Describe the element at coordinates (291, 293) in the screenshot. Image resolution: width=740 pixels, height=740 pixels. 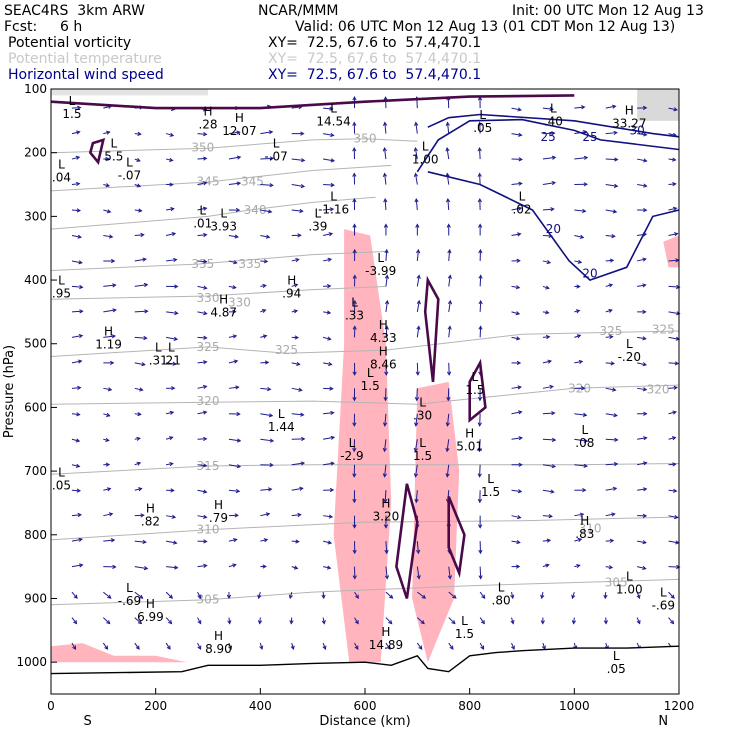
I see `extrema-value-18: .94` at that location.